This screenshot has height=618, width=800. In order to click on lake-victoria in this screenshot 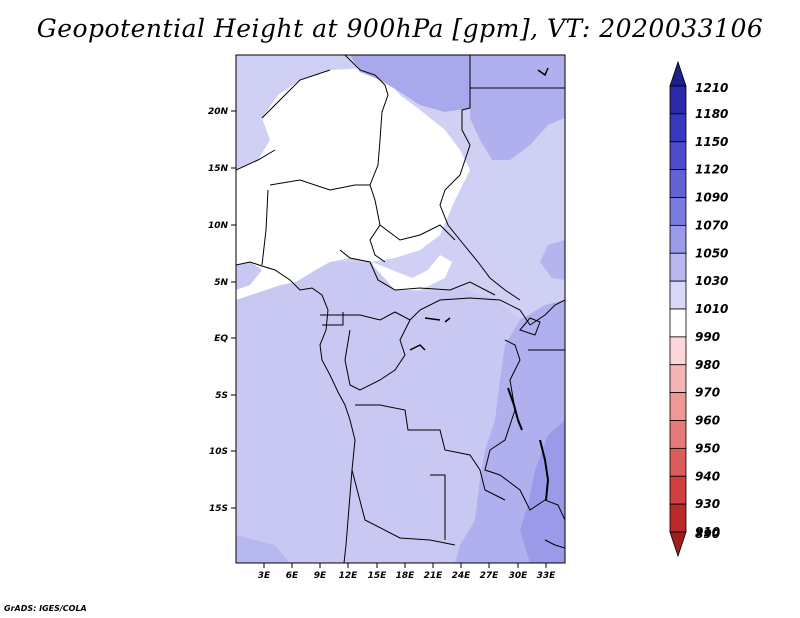, I will do `click(530, 326)`.